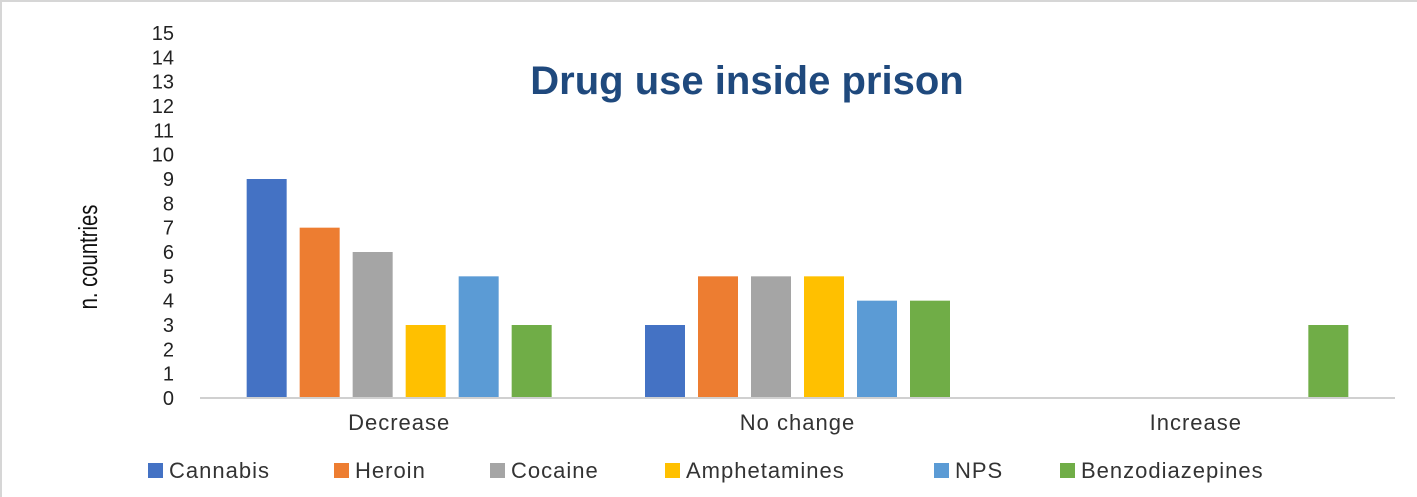 The width and height of the screenshot is (1417, 497). What do you see at coordinates (168, 375) in the screenshot?
I see `y-tick-label: 1` at bounding box center [168, 375].